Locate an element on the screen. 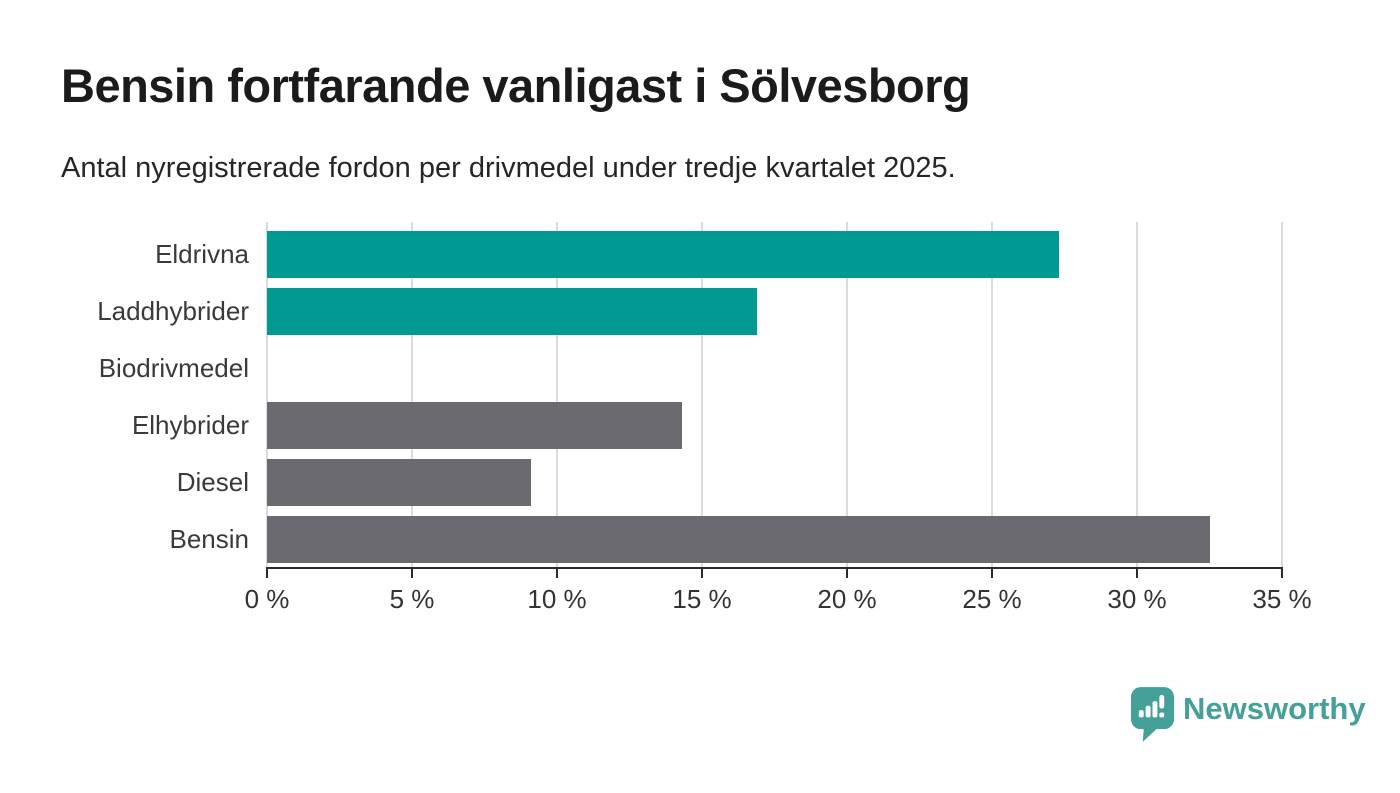  category-label-bensin: Bensin is located at coordinates (209, 539).